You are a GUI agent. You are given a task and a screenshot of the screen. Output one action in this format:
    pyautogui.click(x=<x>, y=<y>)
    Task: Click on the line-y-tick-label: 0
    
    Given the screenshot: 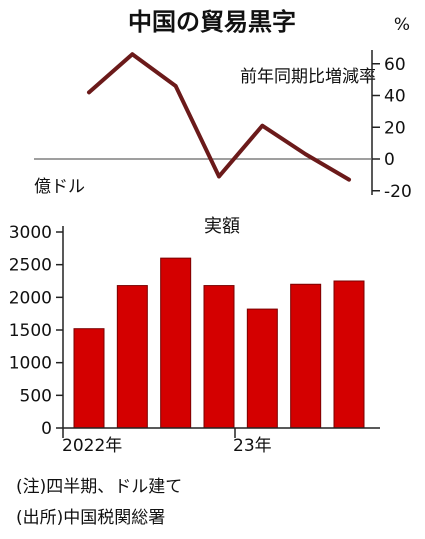 What is the action you would take?
    pyautogui.click(x=389, y=160)
    